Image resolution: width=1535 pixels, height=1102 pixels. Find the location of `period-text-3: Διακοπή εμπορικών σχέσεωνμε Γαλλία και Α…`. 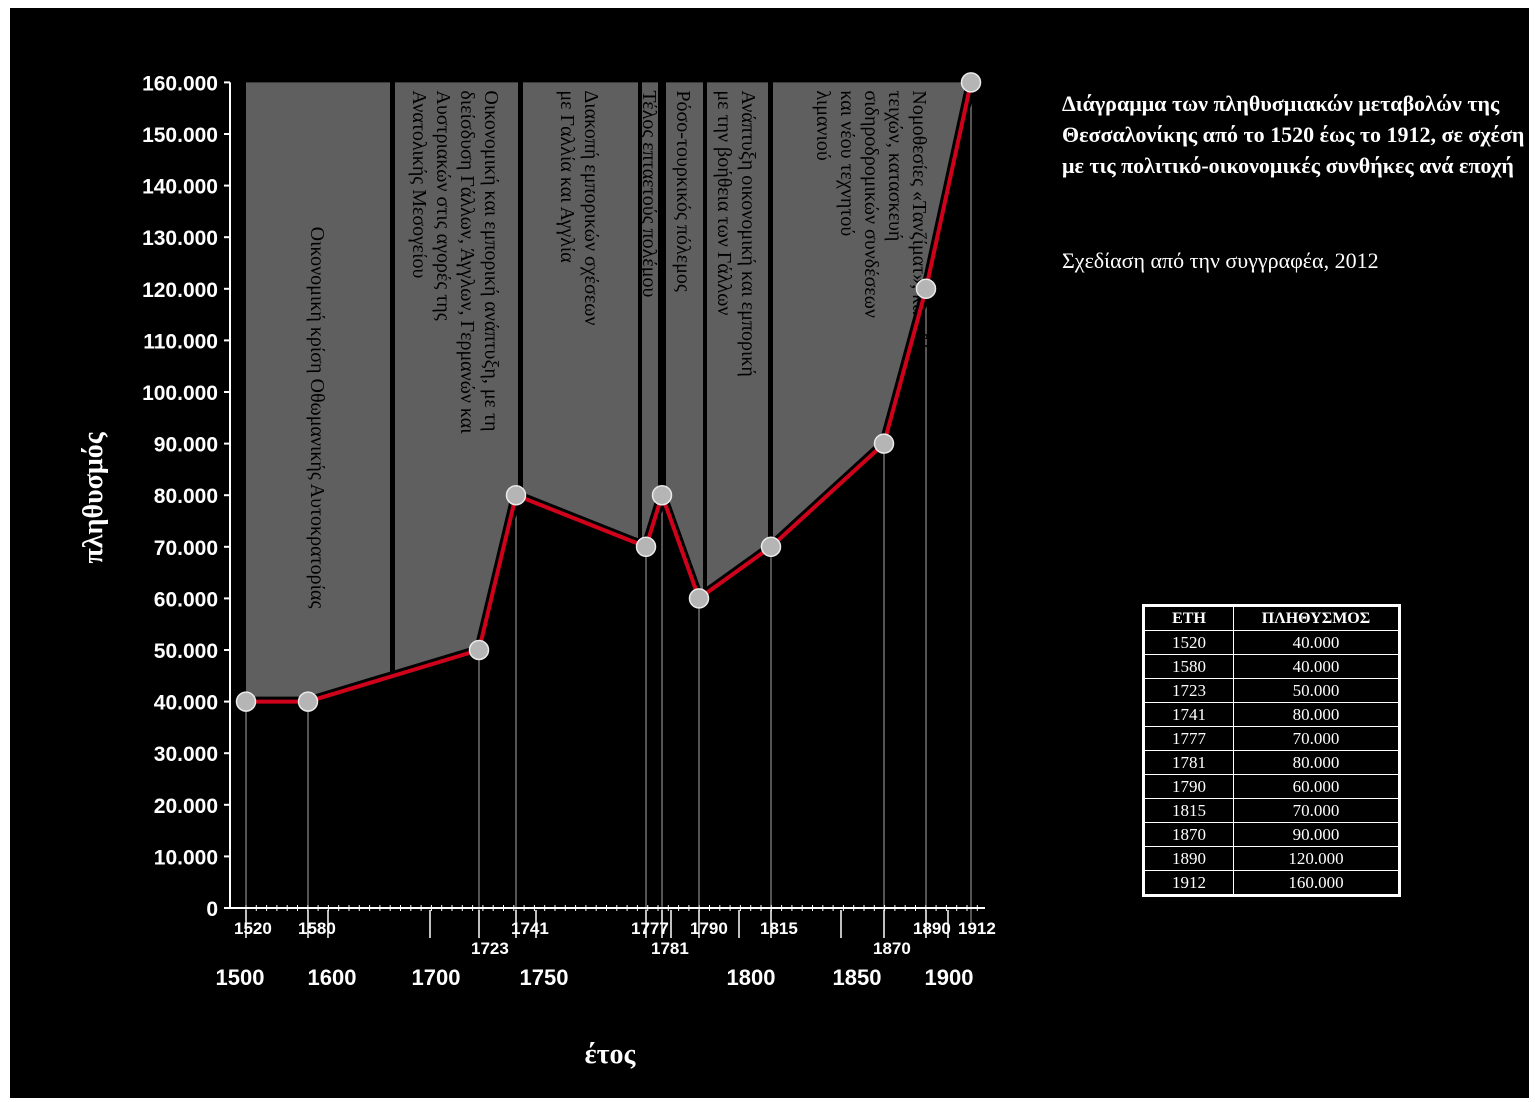

period-text-3: Διακοπή εμπορικών σχέσεωνμε Γαλλία και Α… is located at coordinates (579, 207).